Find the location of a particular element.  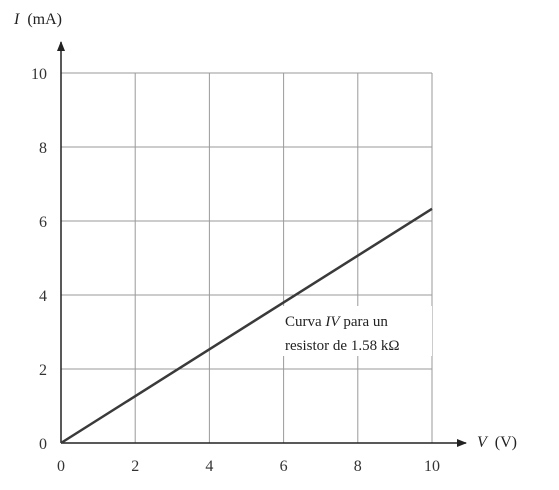

x-tick-label: 10 is located at coordinates (432, 466).